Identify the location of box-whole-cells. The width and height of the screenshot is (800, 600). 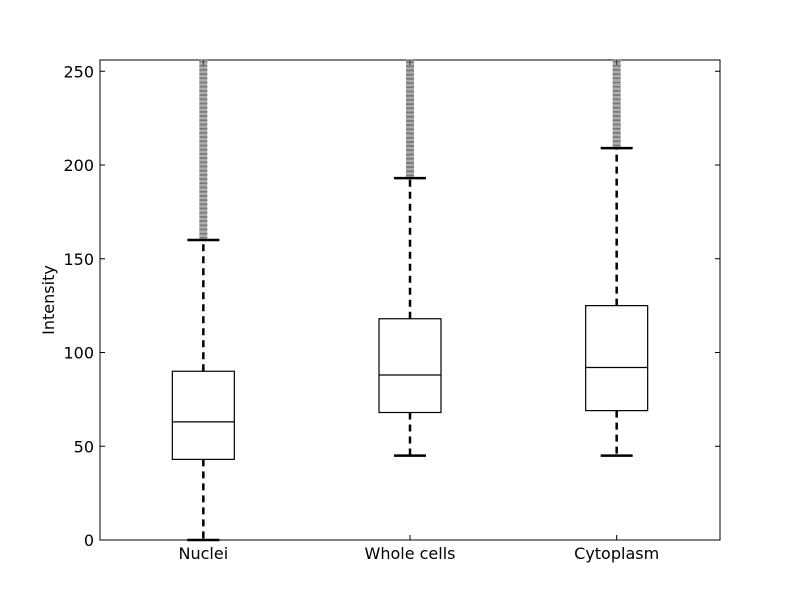
(410, 258).